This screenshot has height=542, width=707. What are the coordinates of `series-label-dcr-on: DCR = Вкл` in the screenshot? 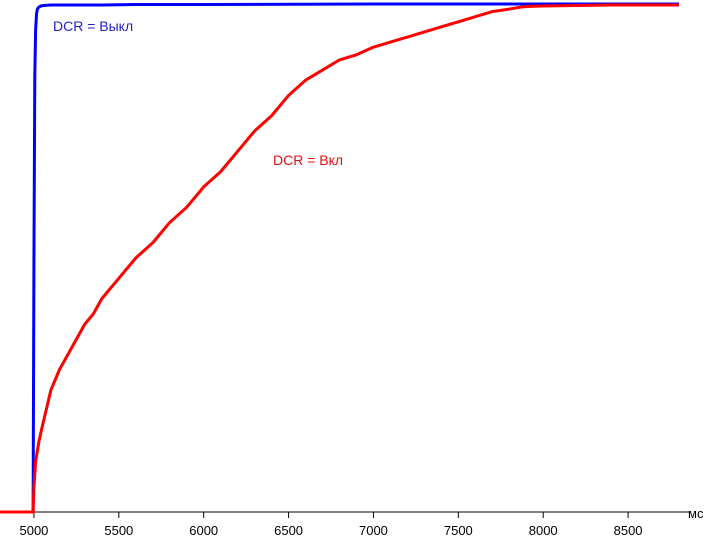 It's located at (308, 160).